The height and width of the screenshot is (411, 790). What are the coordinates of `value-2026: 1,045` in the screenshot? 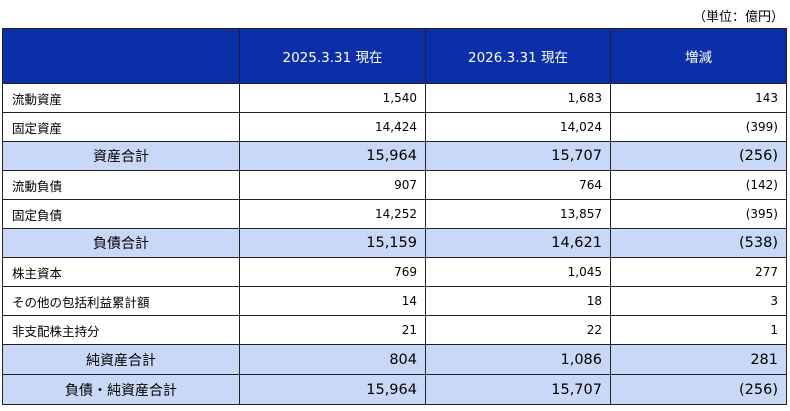 It's located at (518, 272).